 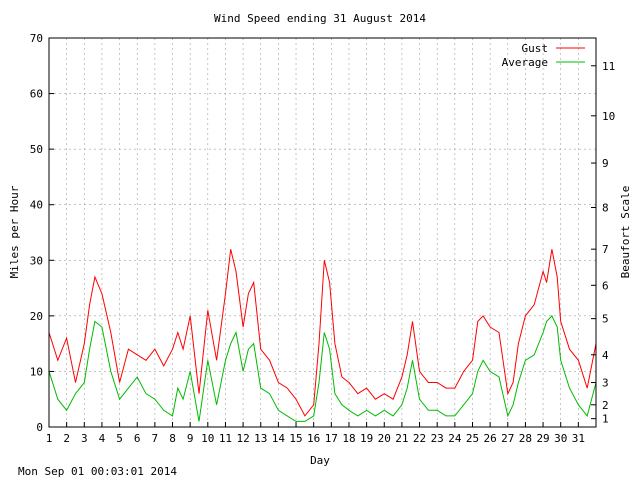 I want to click on chart-title: Wind Speed ending 31 August 2014, so click(x=320, y=18).